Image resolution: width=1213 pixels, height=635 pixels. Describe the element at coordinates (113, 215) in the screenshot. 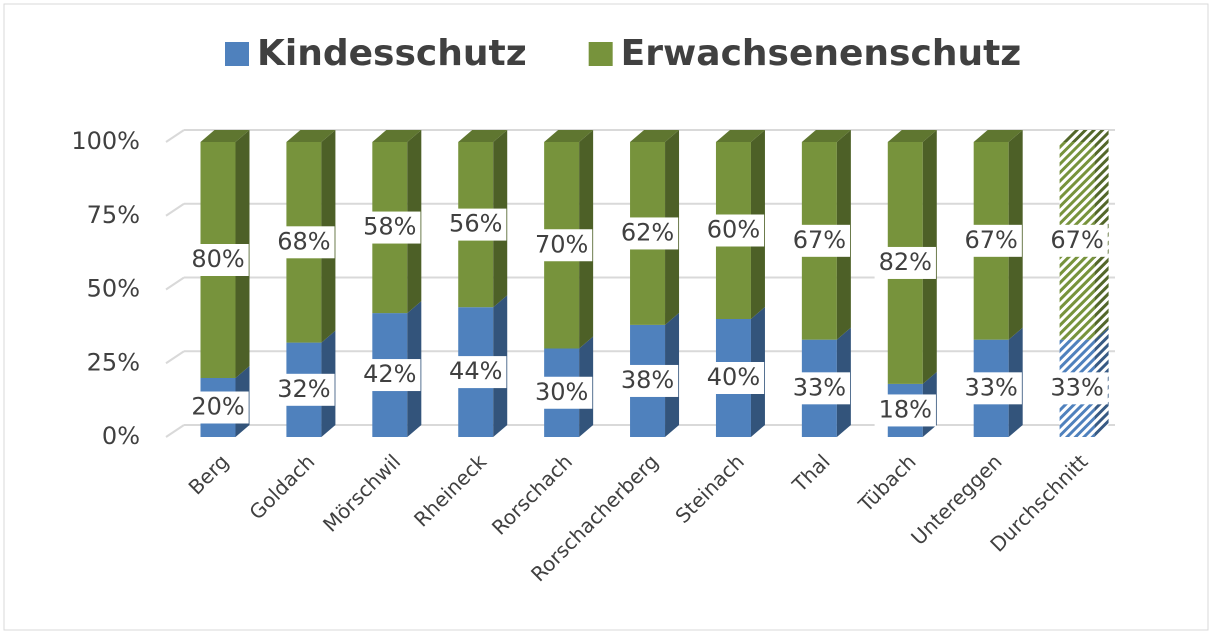

I see `y-tick-label: 75%` at that location.